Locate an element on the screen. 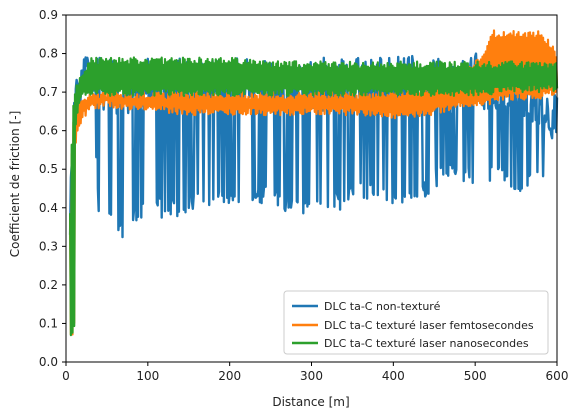  legend-frame is located at coordinates (416, 322).